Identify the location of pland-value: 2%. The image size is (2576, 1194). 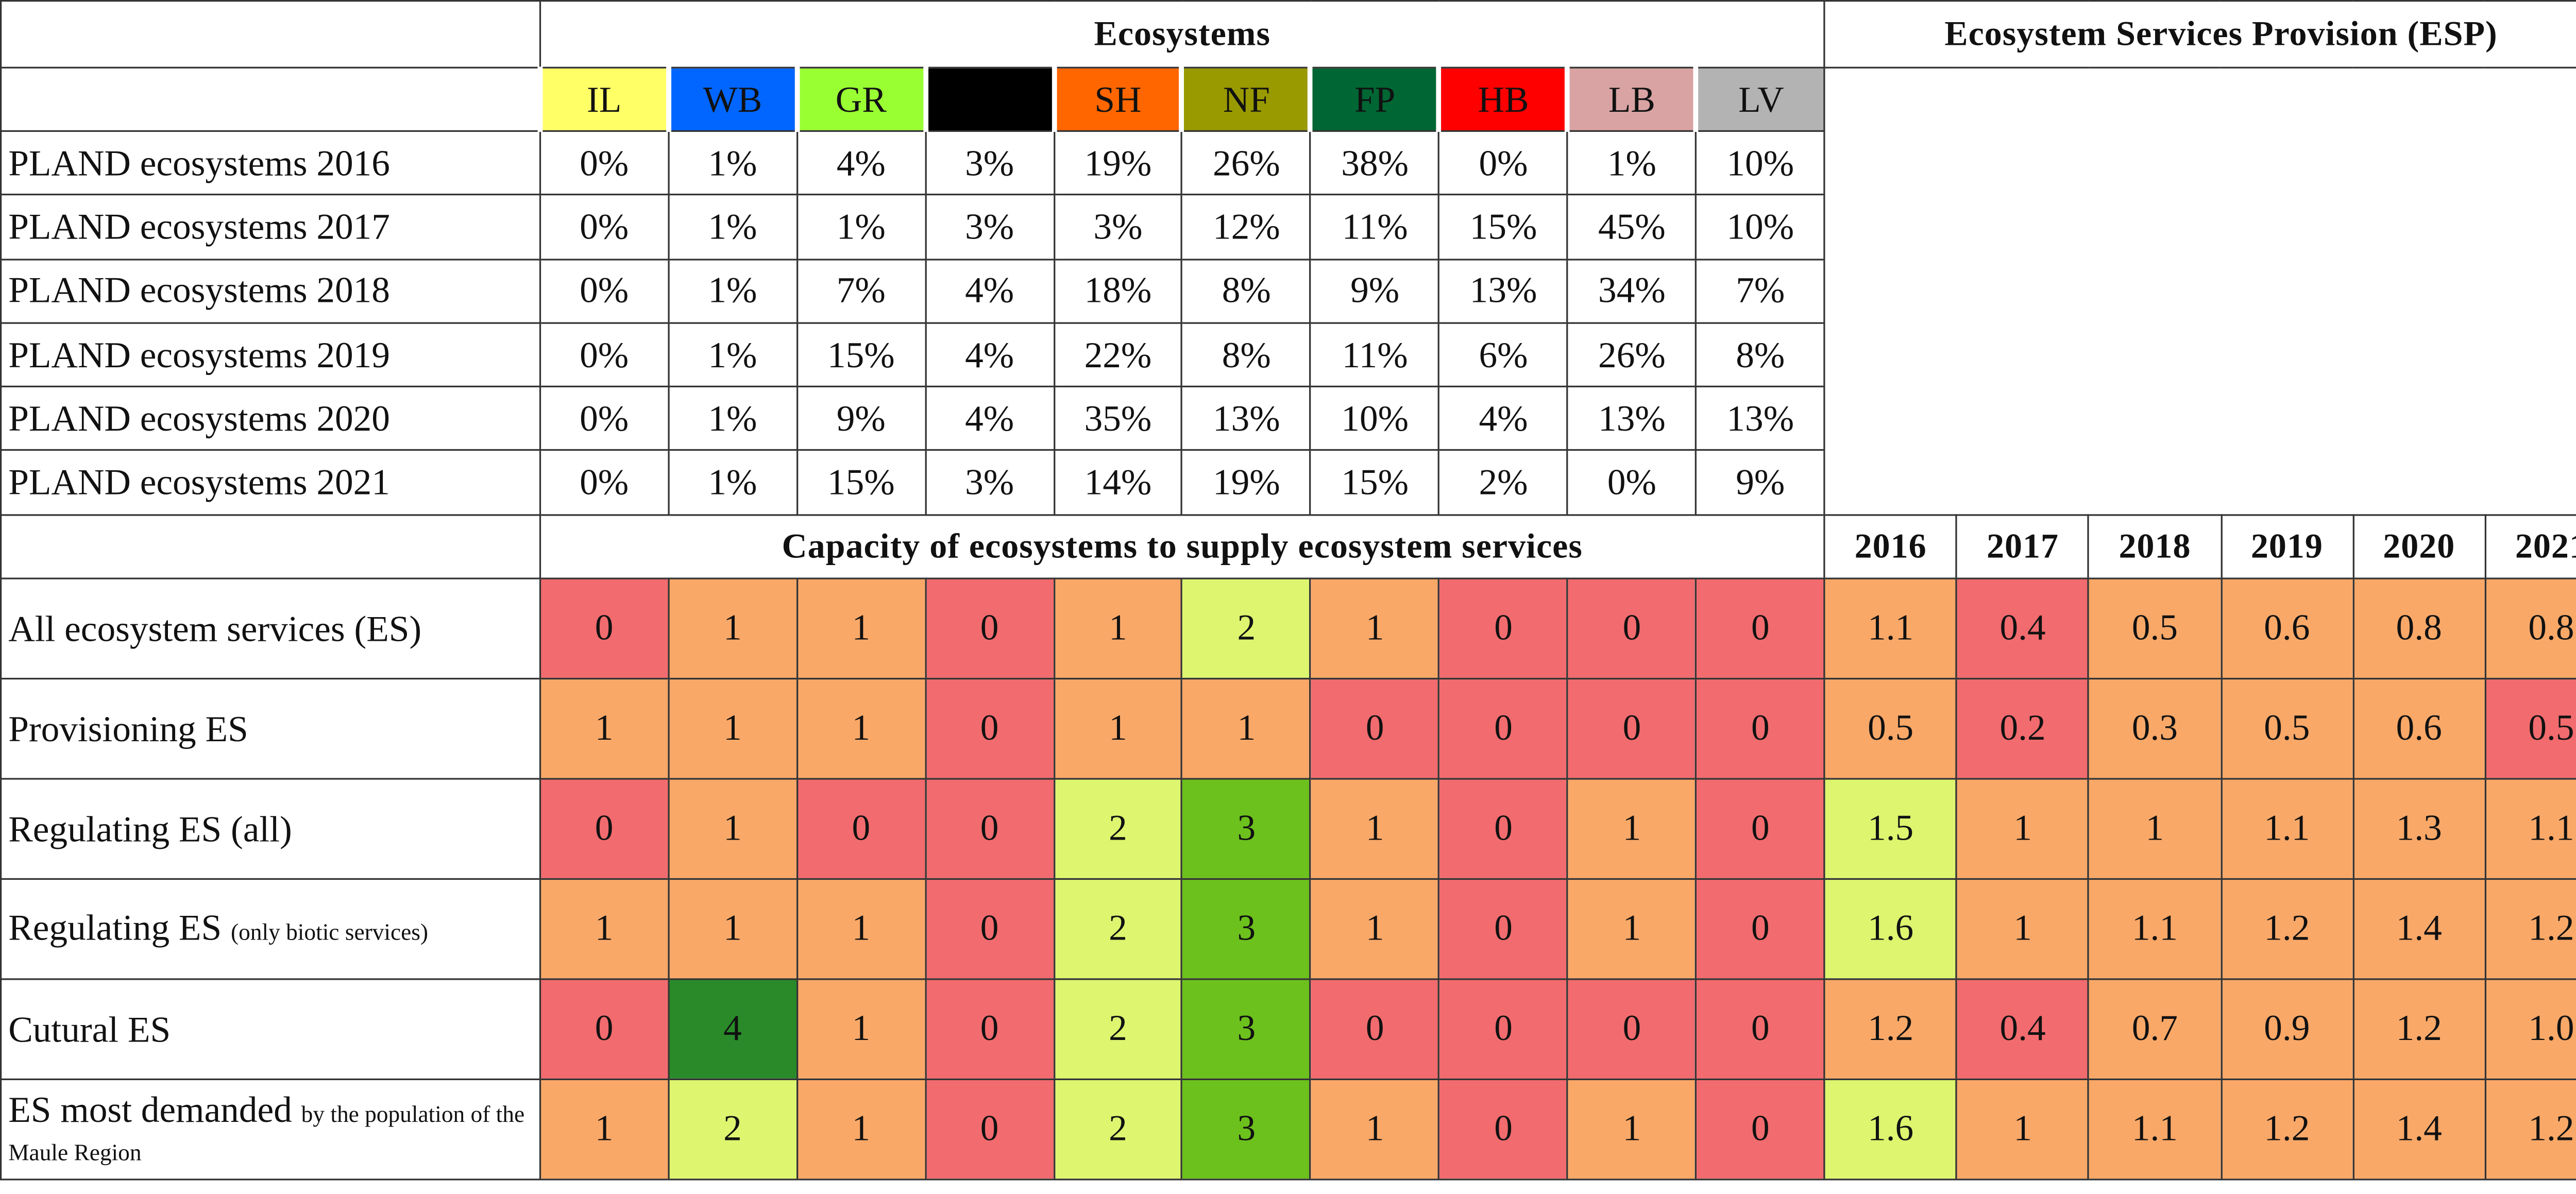
(1503, 483).